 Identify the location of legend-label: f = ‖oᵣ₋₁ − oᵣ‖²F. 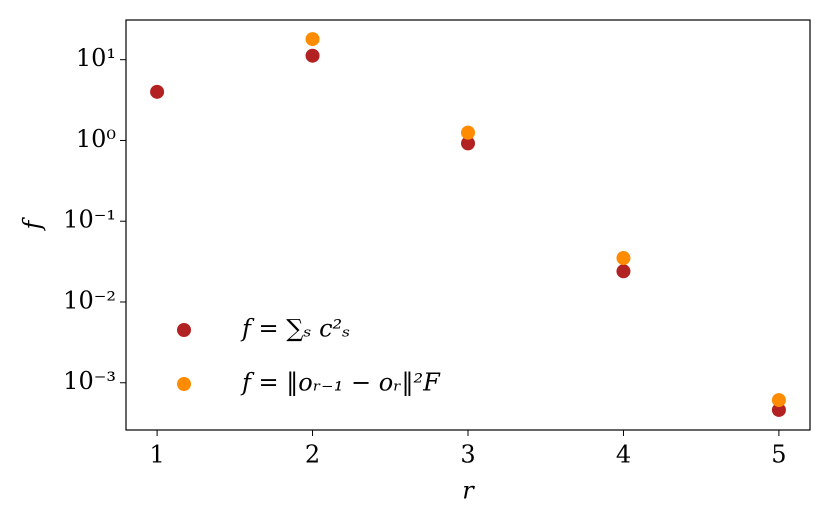
(340, 383).